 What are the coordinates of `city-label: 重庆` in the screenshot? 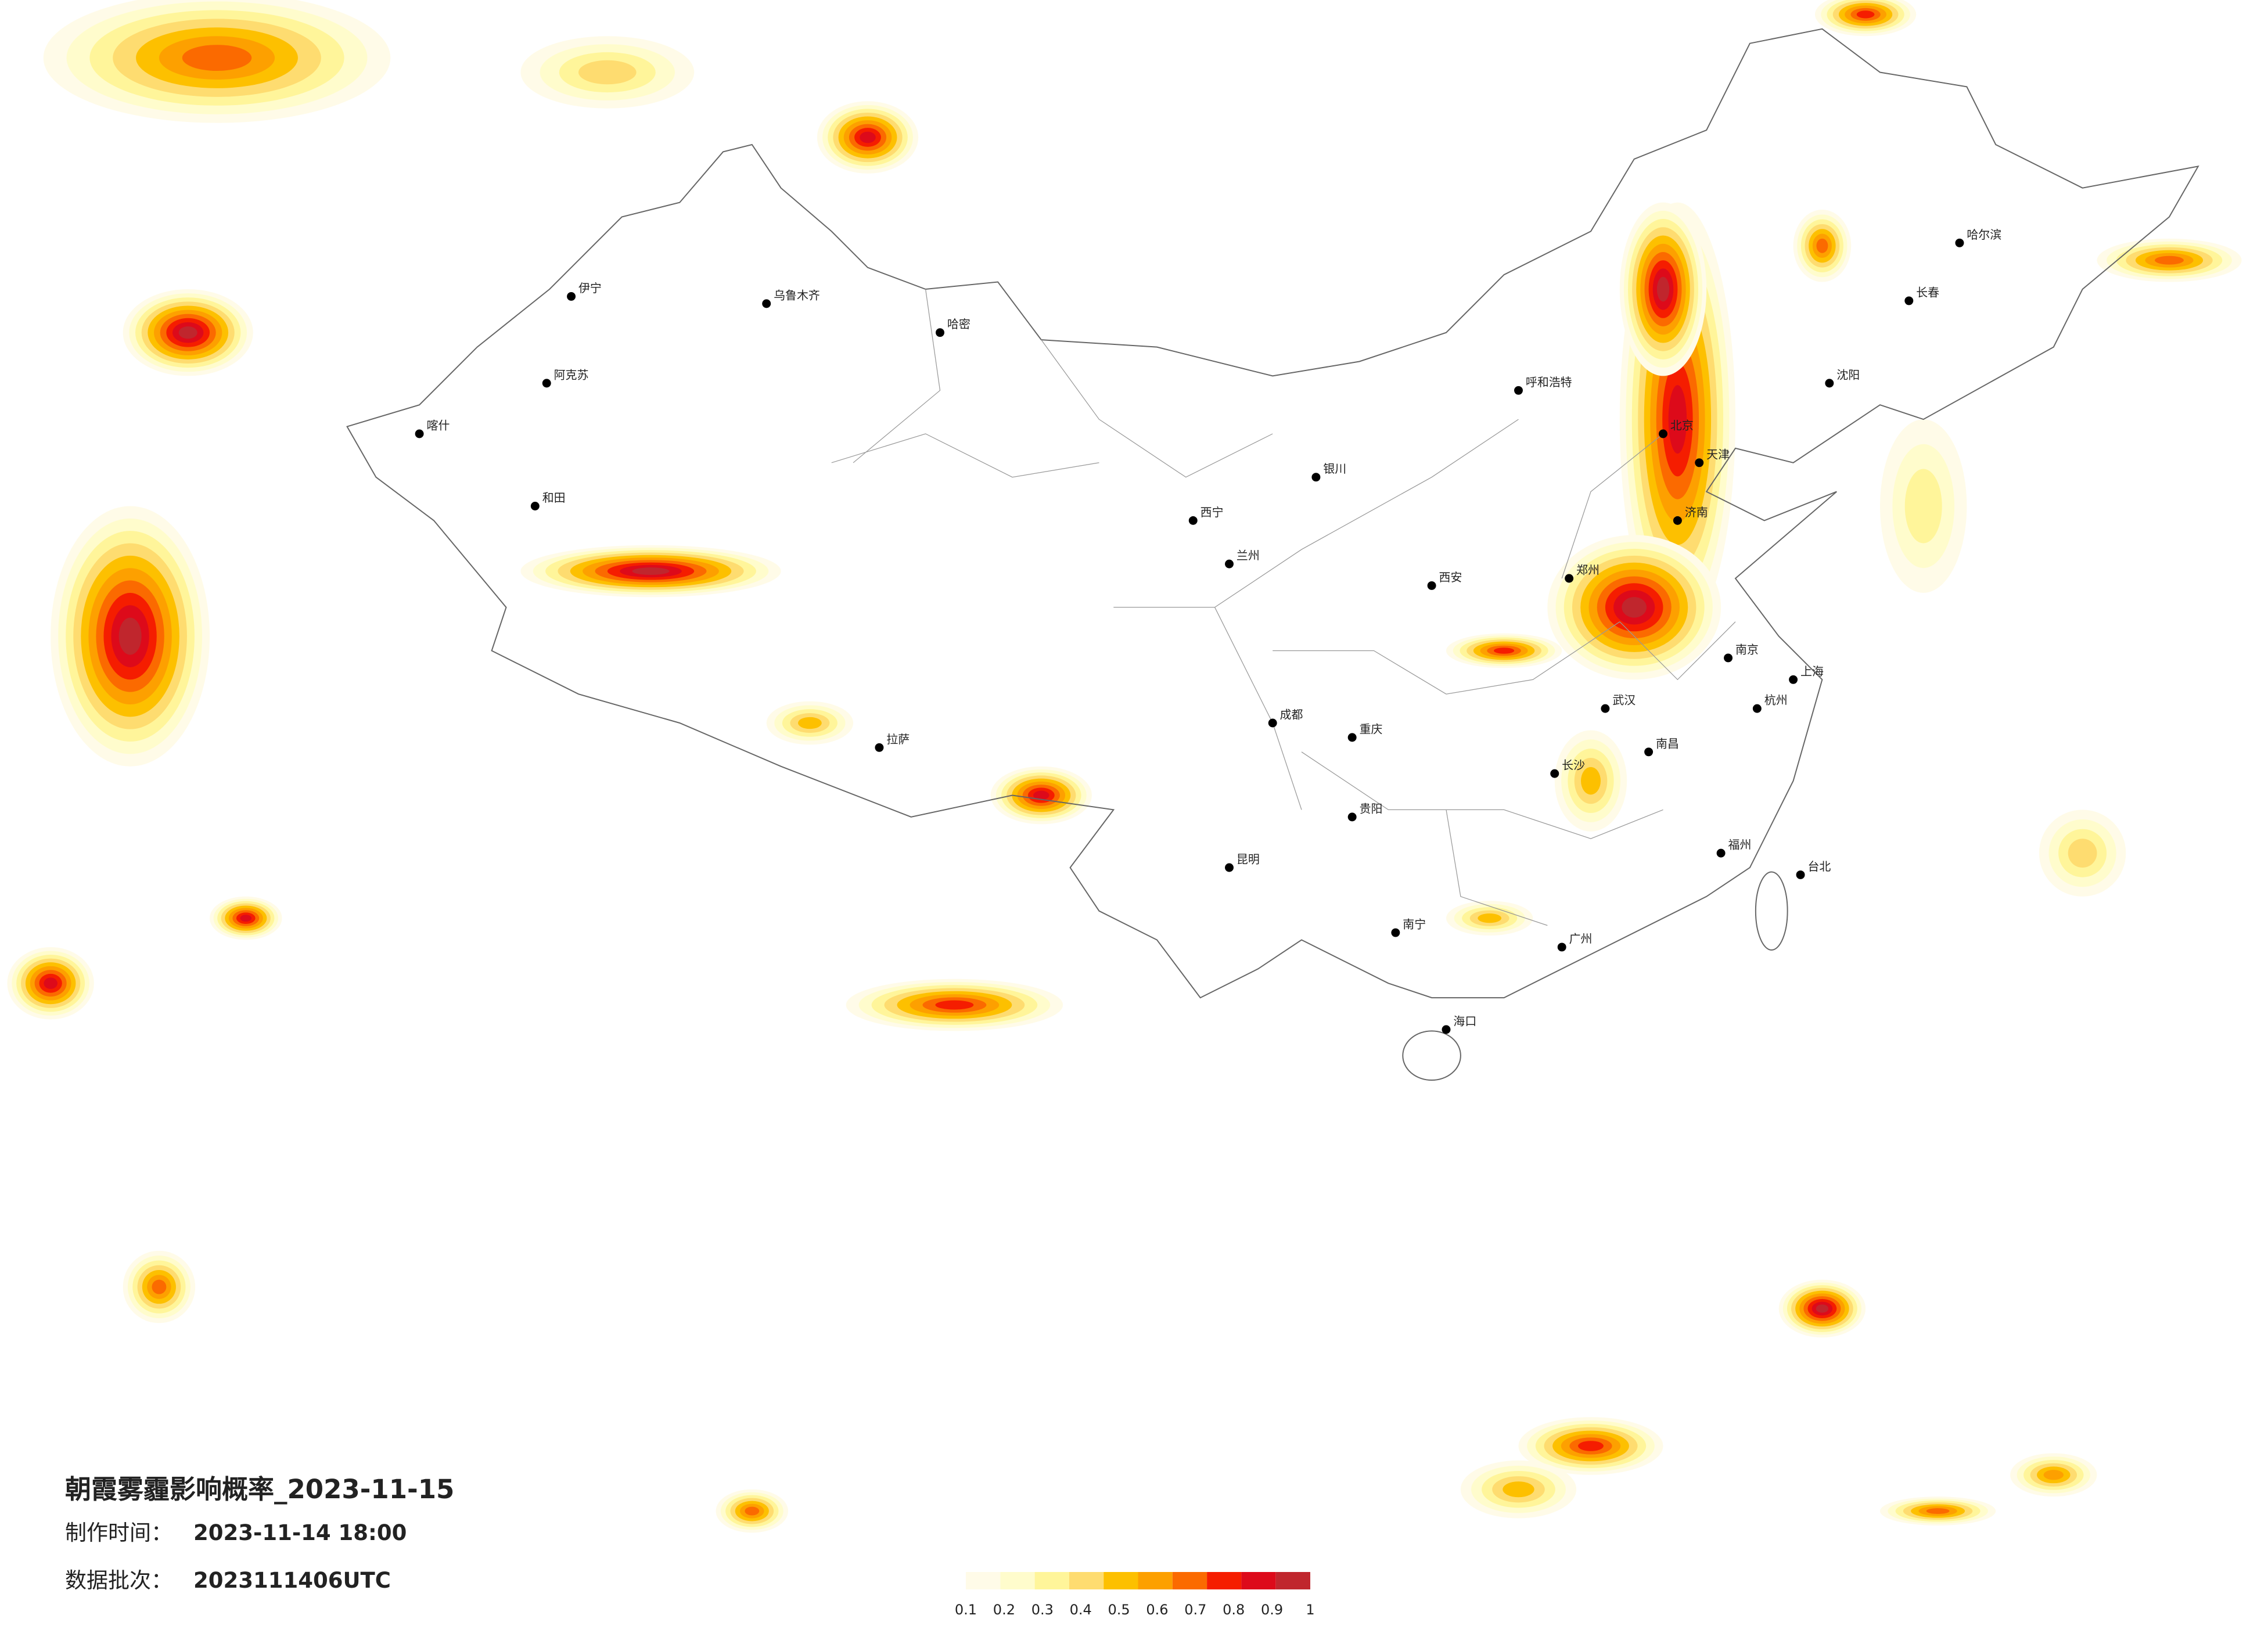 It's located at (1371, 729).